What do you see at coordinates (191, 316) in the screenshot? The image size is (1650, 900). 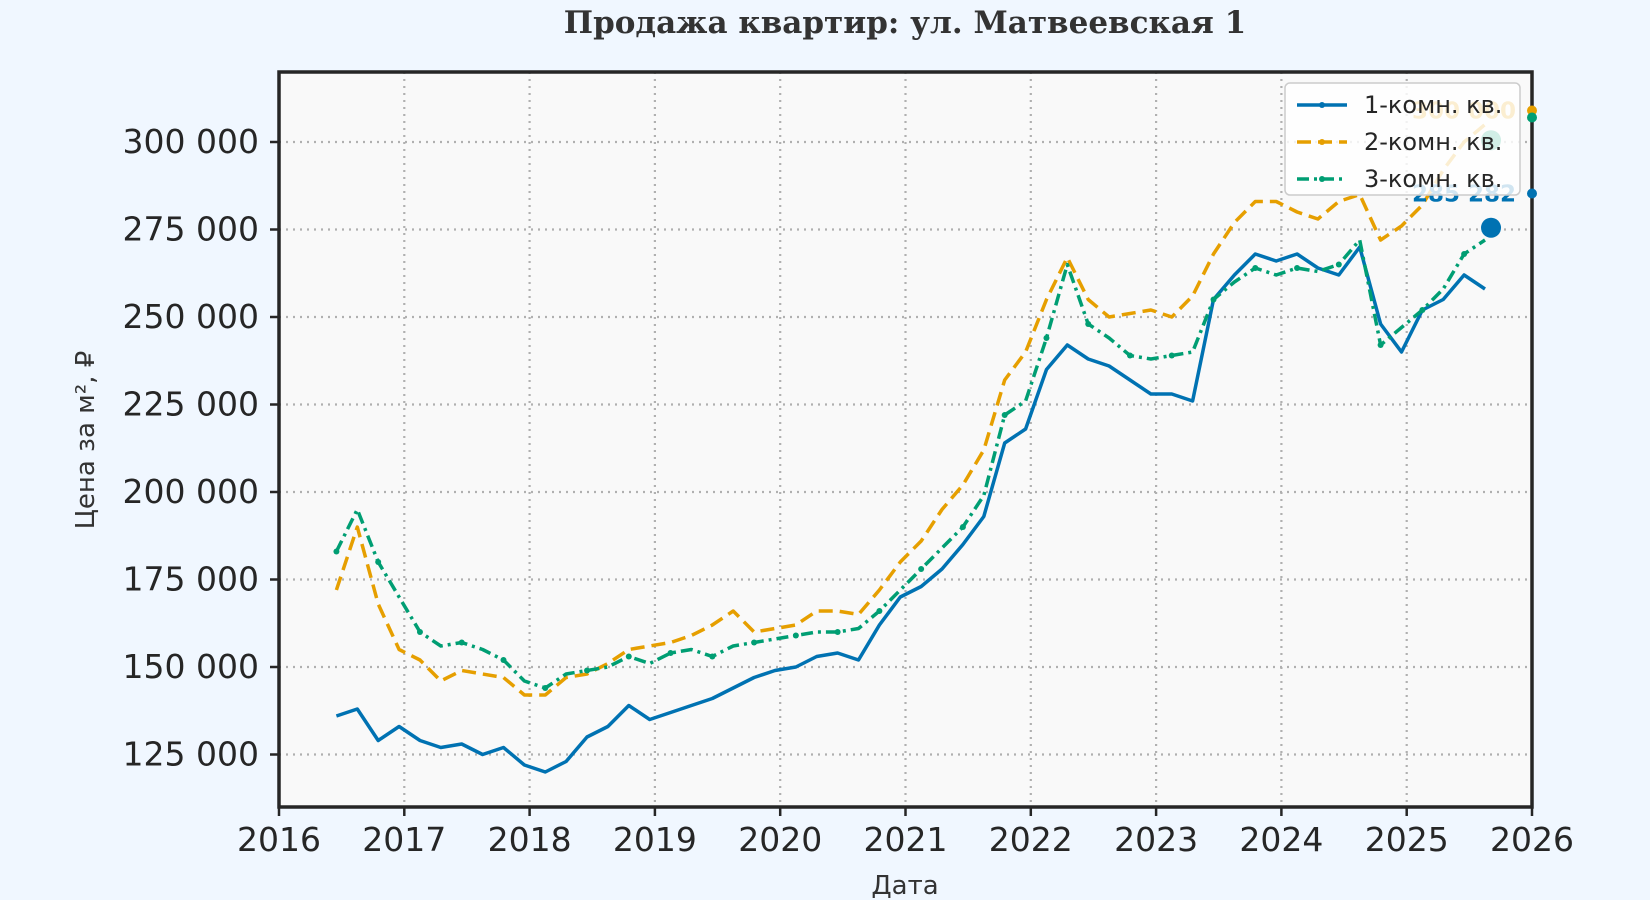 I see `y-tick-label: 250 000` at bounding box center [191, 316].